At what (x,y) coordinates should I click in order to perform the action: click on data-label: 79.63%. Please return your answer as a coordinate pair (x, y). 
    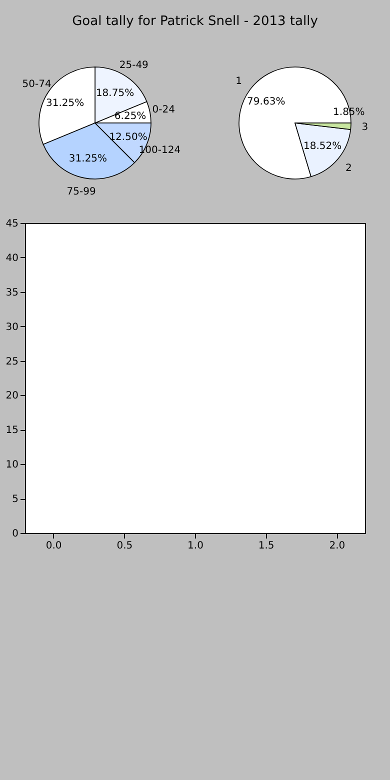
    Looking at the image, I should click on (266, 102).